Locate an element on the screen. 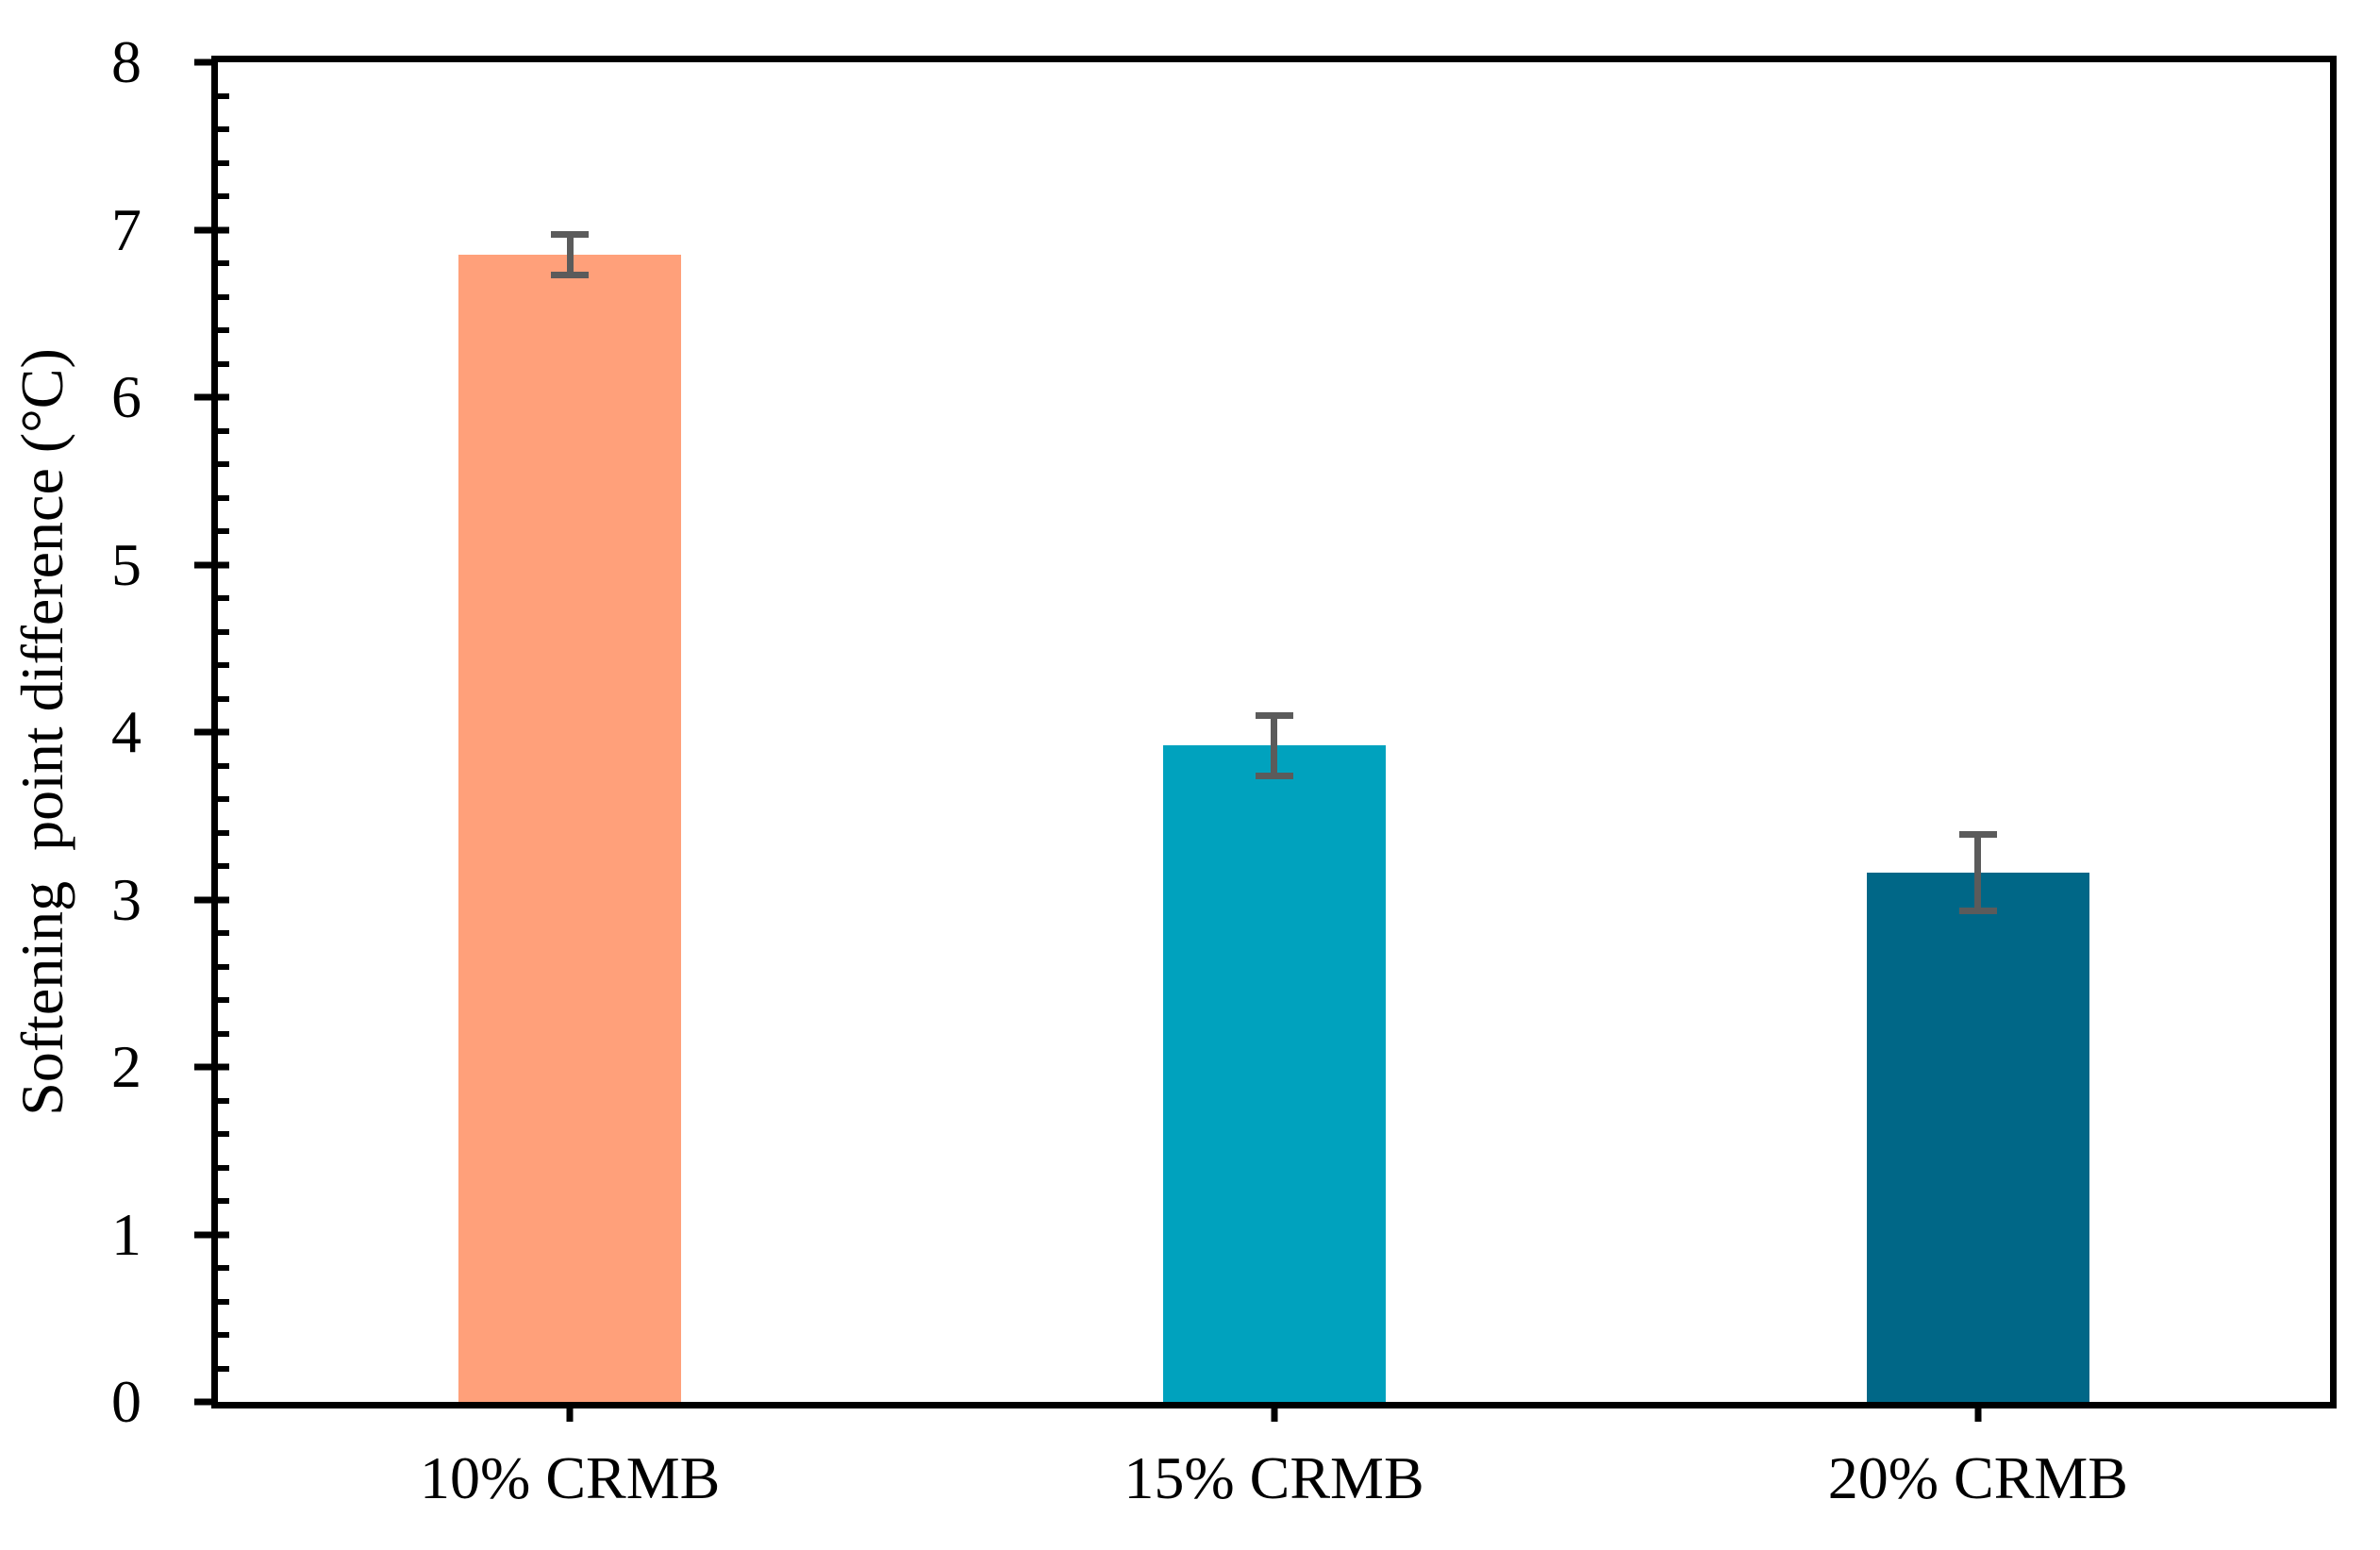  y-tick-label: 0 is located at coordinates (126, 1402).